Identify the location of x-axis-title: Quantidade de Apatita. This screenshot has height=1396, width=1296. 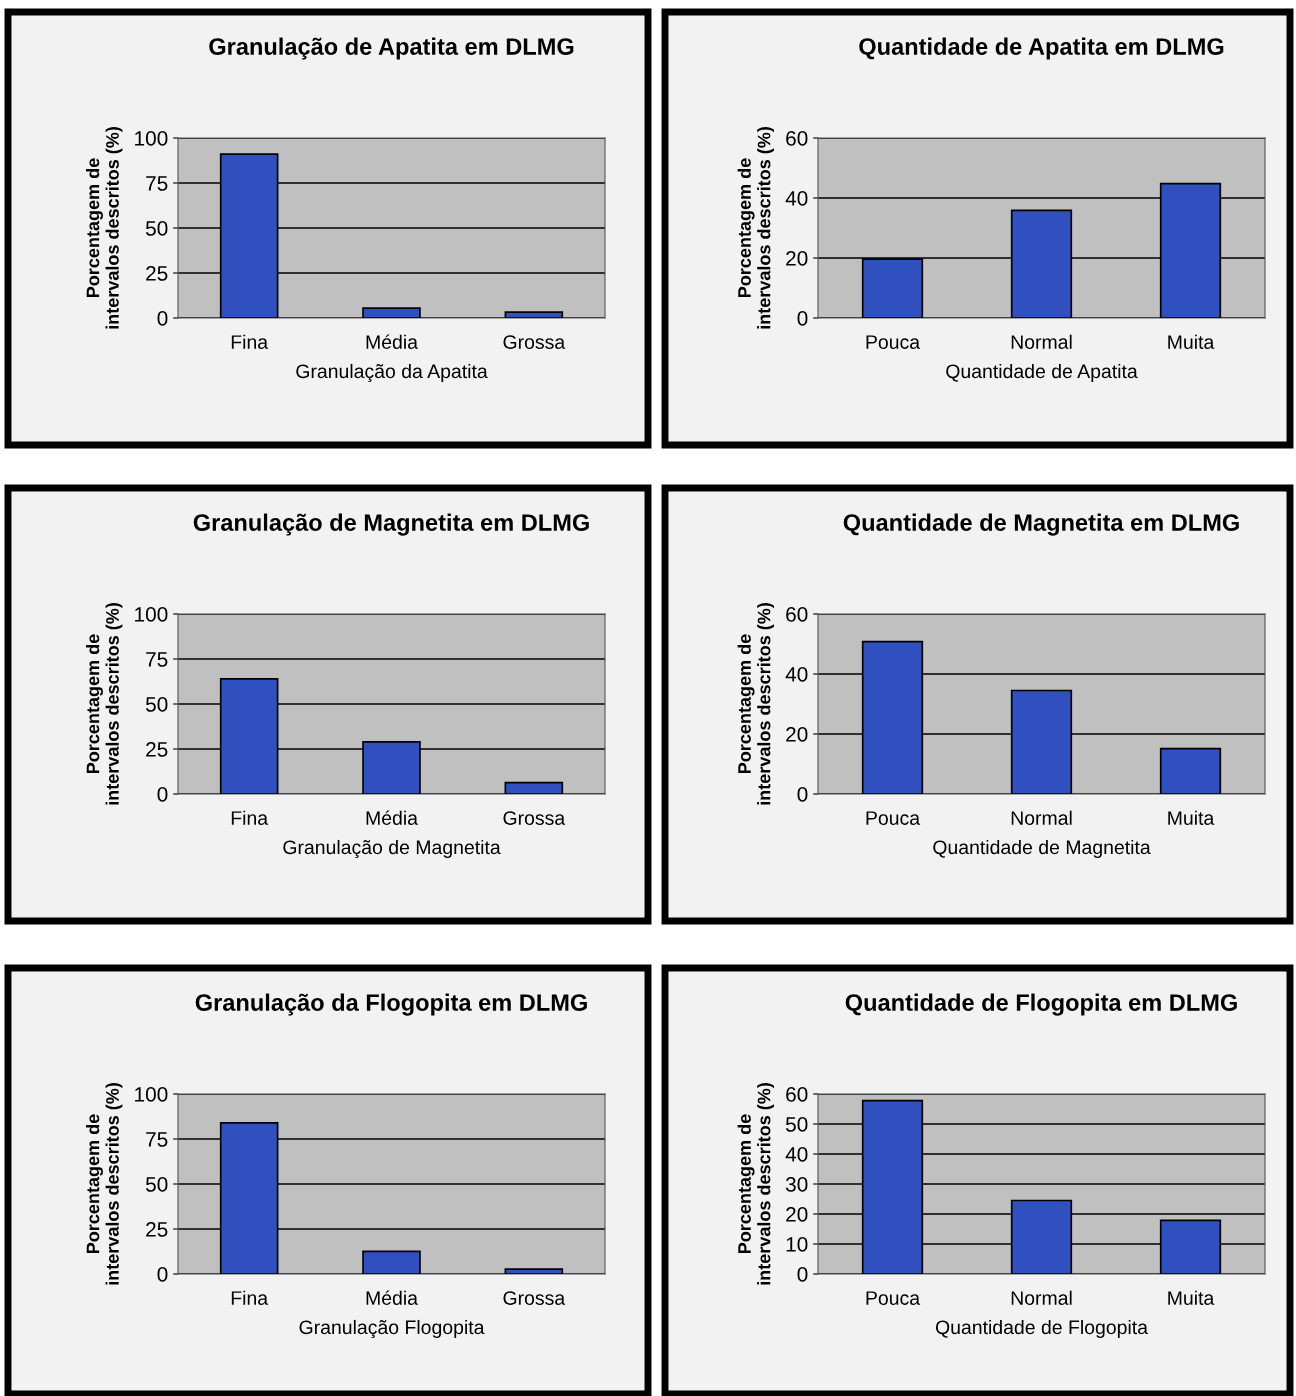
(1042, 373).